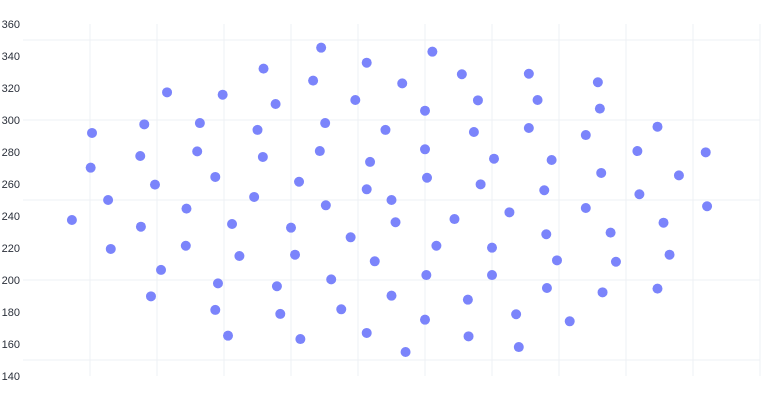 This screenshot has width=784, height=400. What do you see at coordinates (11, 89) in the screenshot?
I see `y-tick-label: 320` at bounding box center [11, 89].